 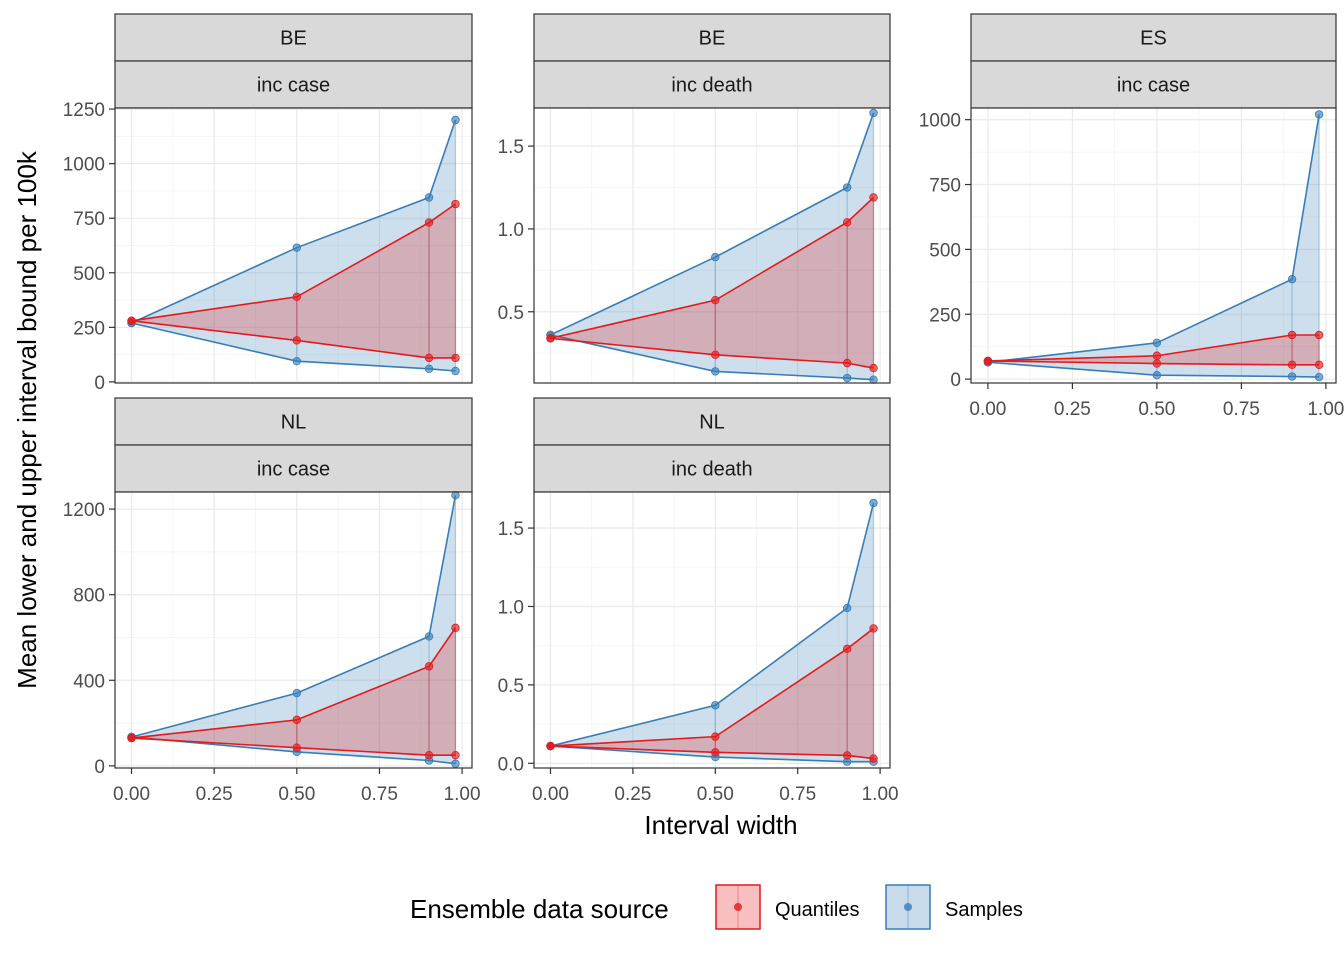 What do you see at coordinates (716, 907) in the screenshot?
I see `legend: Ensemble data source Quantiles Samples` at bounding box center [716, 907].